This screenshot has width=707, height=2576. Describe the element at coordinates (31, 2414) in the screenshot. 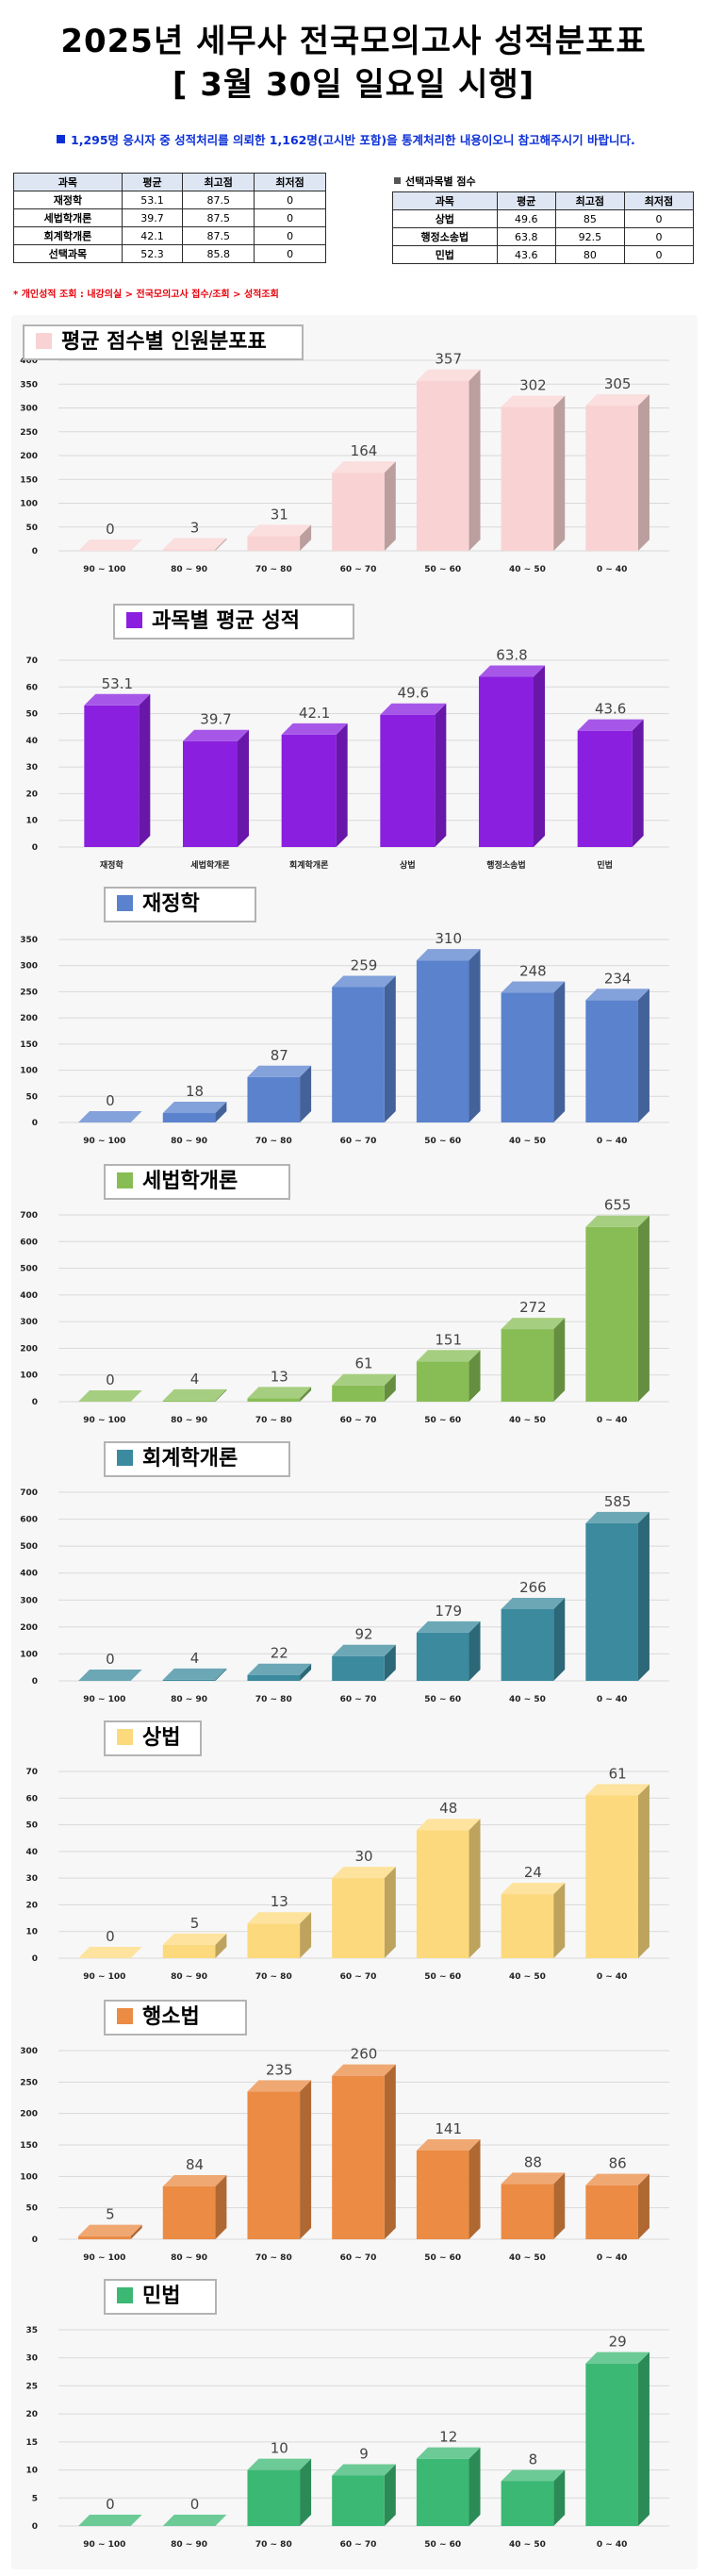

I see `y-tick-label: 20` at that location.